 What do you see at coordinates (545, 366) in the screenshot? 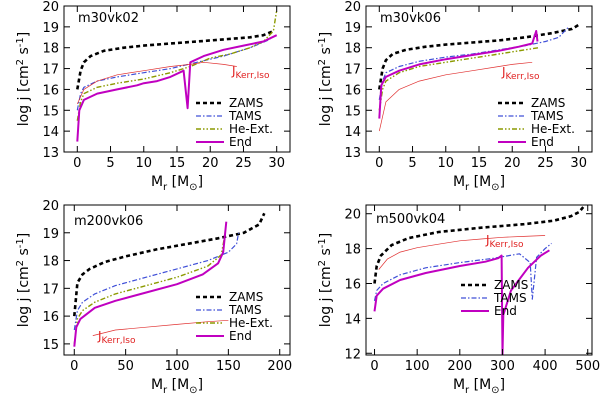
I see `x-tick-label: 400` at bounding box center [545, 366].